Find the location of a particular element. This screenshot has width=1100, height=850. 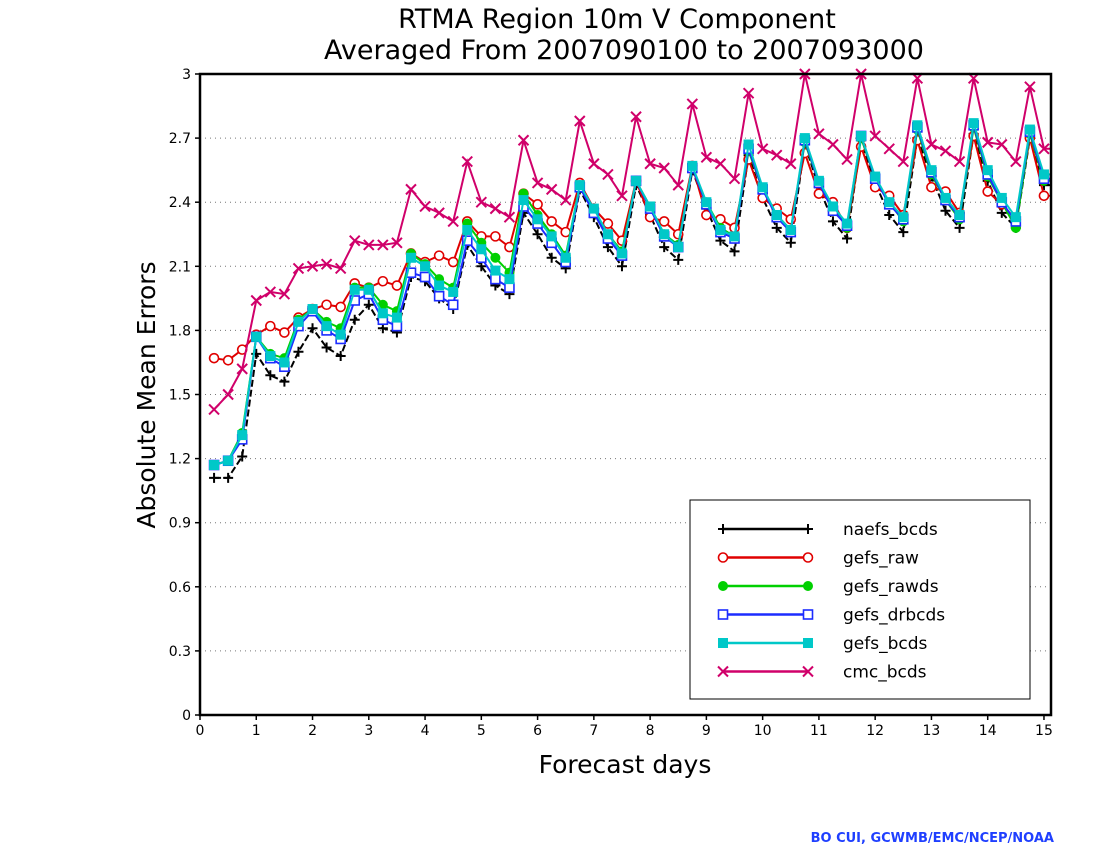

x-tick-label: 8 is located at coordinates (650, 731).